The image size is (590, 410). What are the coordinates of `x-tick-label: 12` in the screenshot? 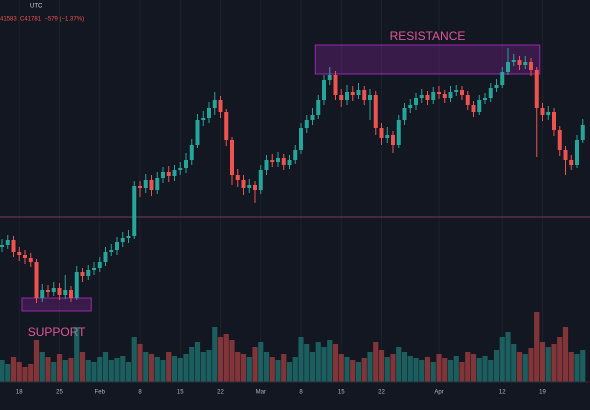 It's located at (502, 393).